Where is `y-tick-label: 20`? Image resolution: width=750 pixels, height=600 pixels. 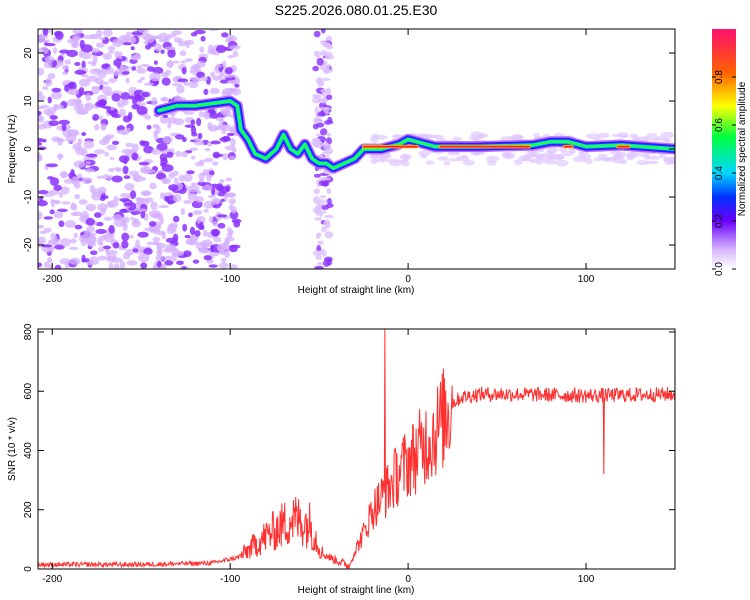 y-tick-label: 20 is located at coordinates (28, 53).